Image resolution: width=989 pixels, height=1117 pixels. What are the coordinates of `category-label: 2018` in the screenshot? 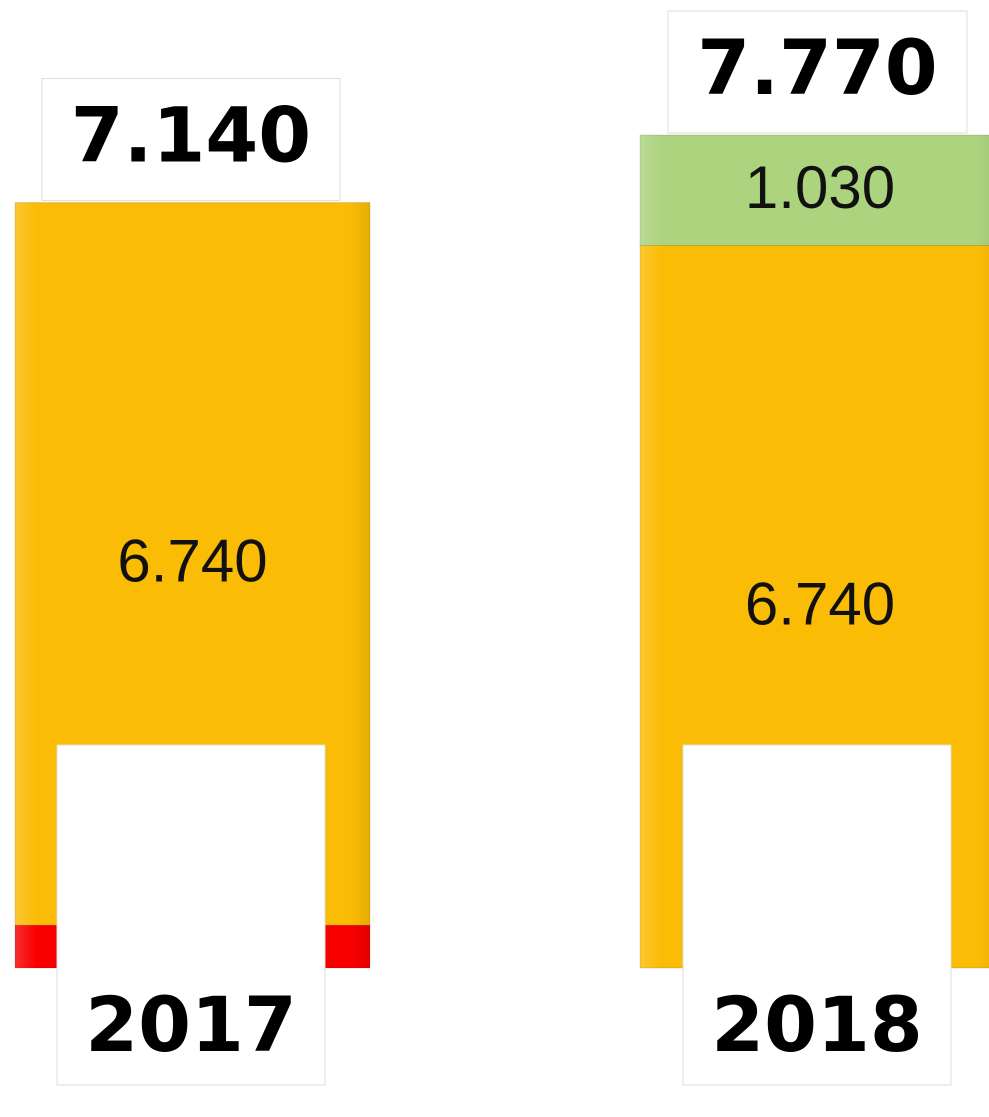 It's located at (817, 1024).